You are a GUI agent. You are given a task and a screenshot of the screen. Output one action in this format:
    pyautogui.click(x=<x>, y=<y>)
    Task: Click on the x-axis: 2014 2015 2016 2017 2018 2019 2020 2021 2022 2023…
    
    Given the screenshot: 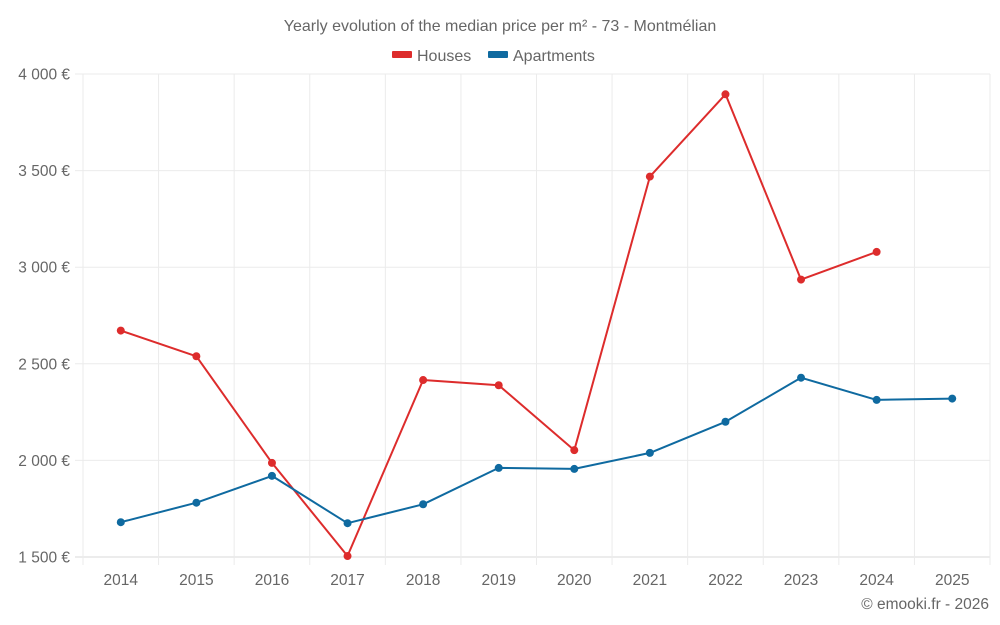 What is the action you would take?
    pyautogui.click(x=537, y=580)
    